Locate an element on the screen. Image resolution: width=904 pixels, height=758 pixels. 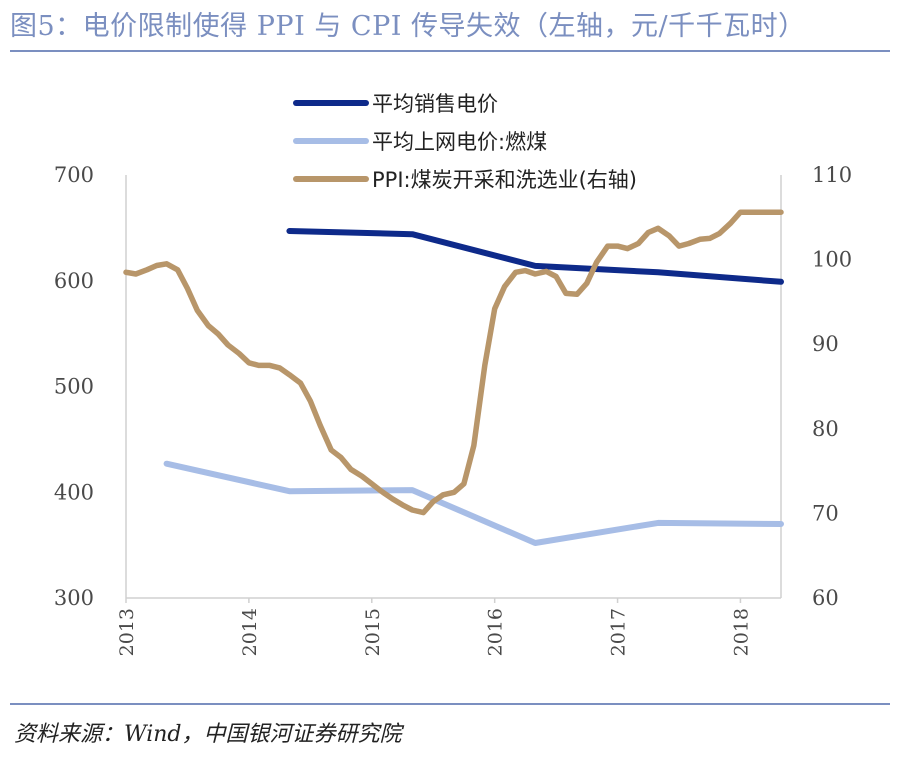
y-left-tick-label: 400 is located at coordinates (74, 492).